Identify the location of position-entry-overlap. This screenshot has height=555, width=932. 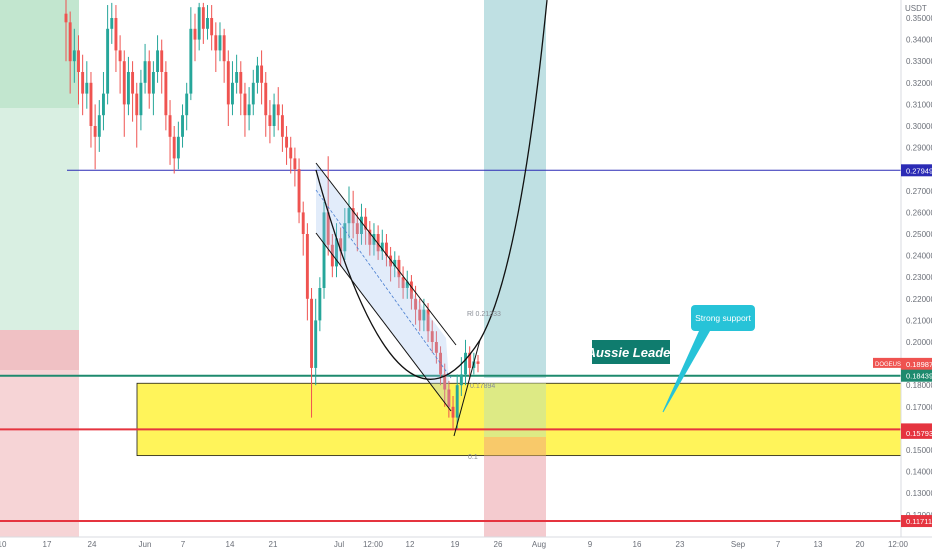
(515, 410).